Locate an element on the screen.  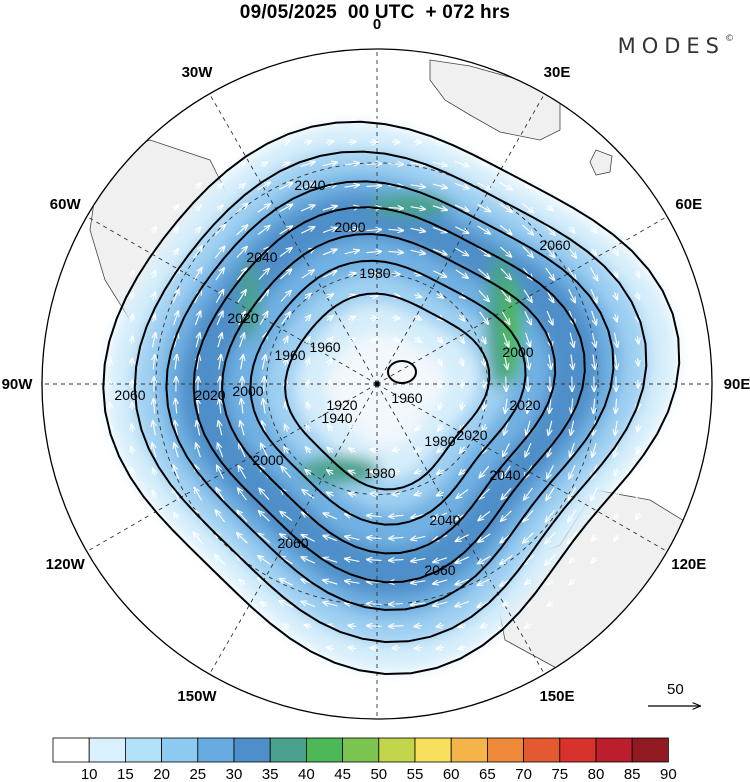
colorbar-swatch is located at coordinates (252, 750).